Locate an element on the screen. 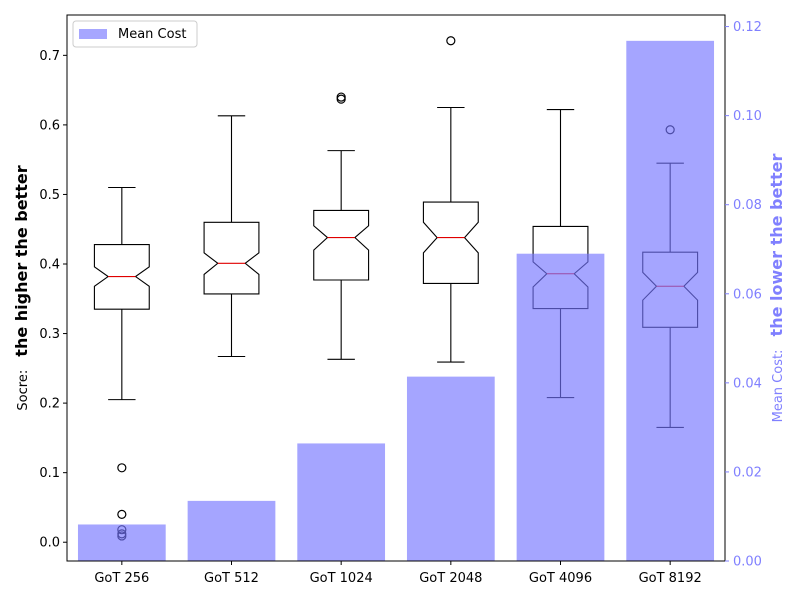 This screenshot has height=600, width=800. right-axis-label-emphasis: the lower the better is located at coordinates (776, 245).